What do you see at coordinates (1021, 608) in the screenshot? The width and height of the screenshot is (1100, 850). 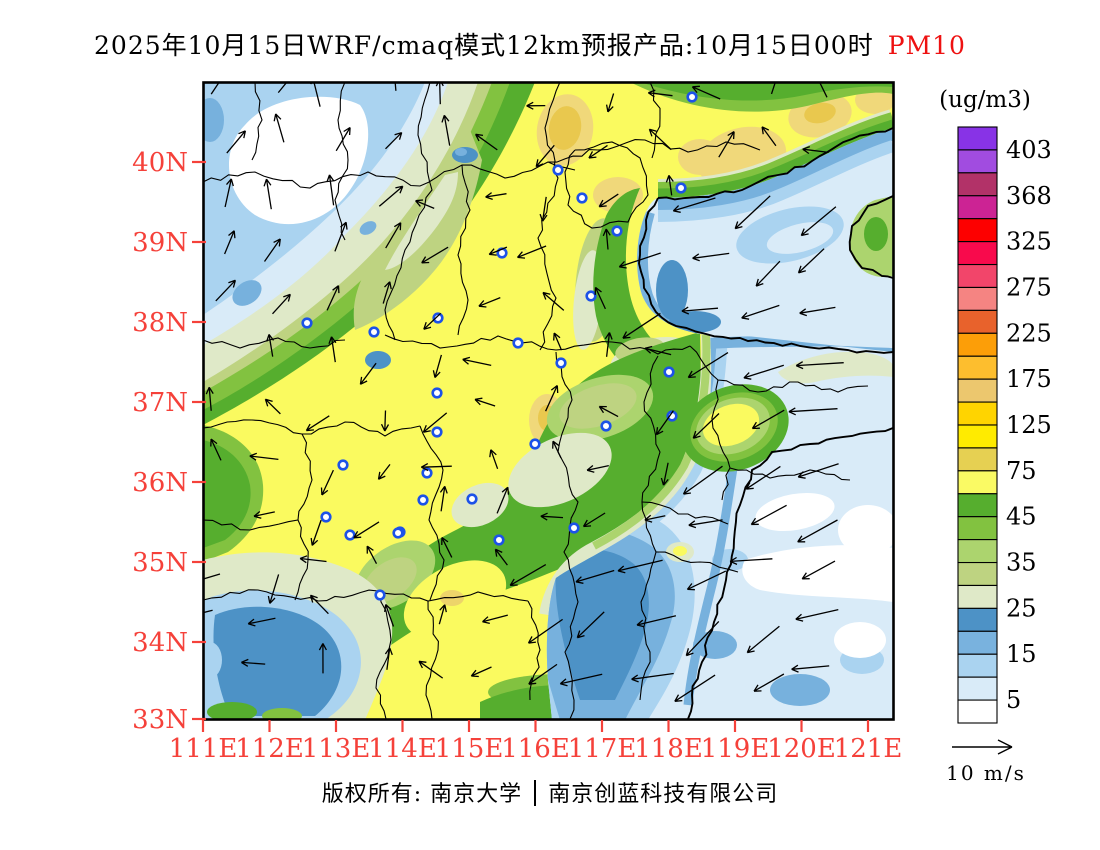 I see `colorbar-label: 25` at bounding box center [1021, 608].